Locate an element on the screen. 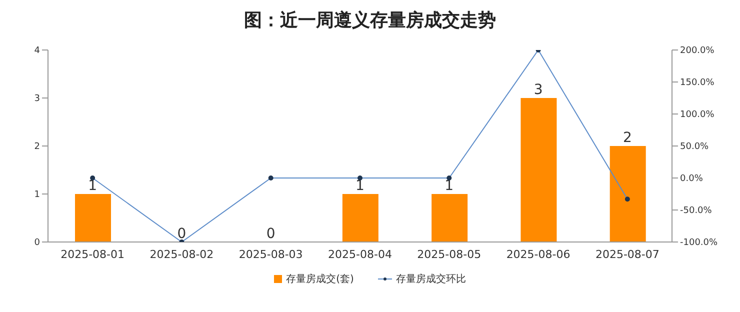  x-tick-label: 2025-08-06 is located at coordinates (538, 254).